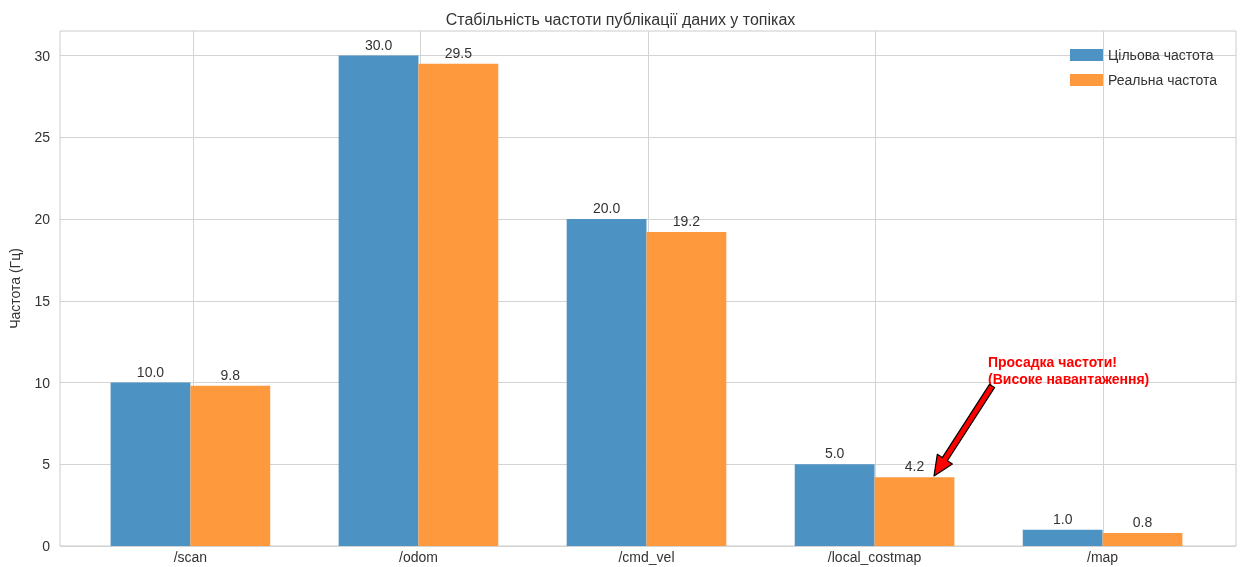 This screenshot has width=1241, height=567. I want to click on data-label: 9.8, so click(230, 374).